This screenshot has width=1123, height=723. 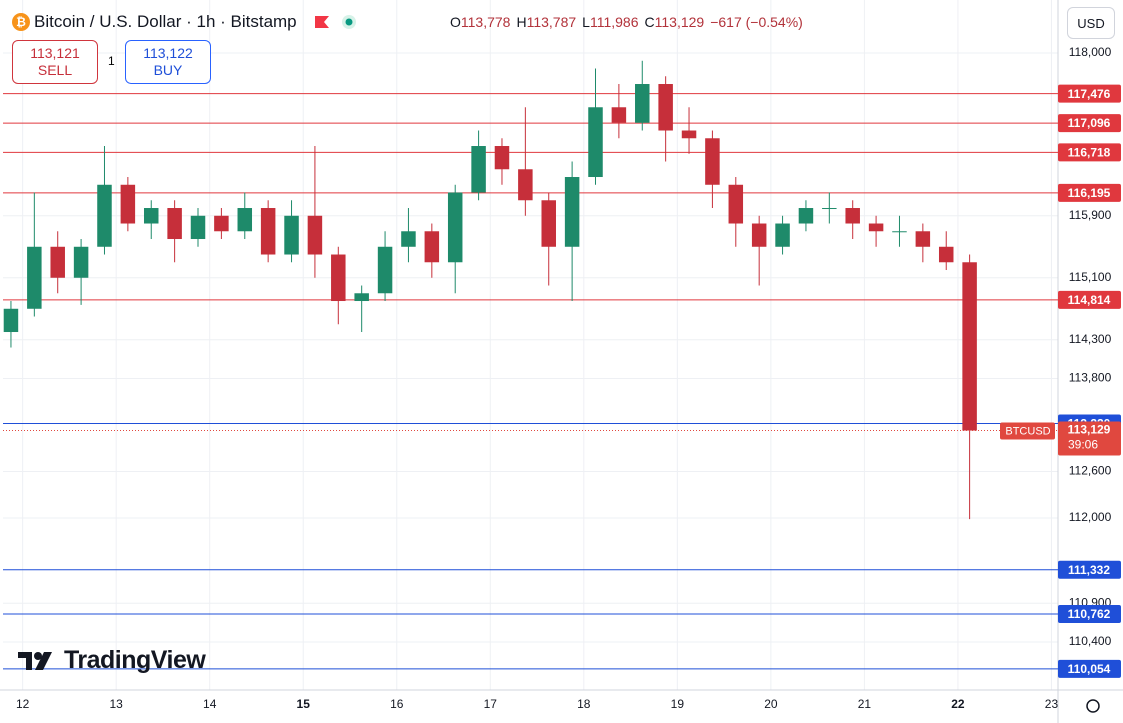 What do you see at coordinates (168, 53) in the screenshot?
I see `buy-price: 113,122` at bounding box center [168, 53].